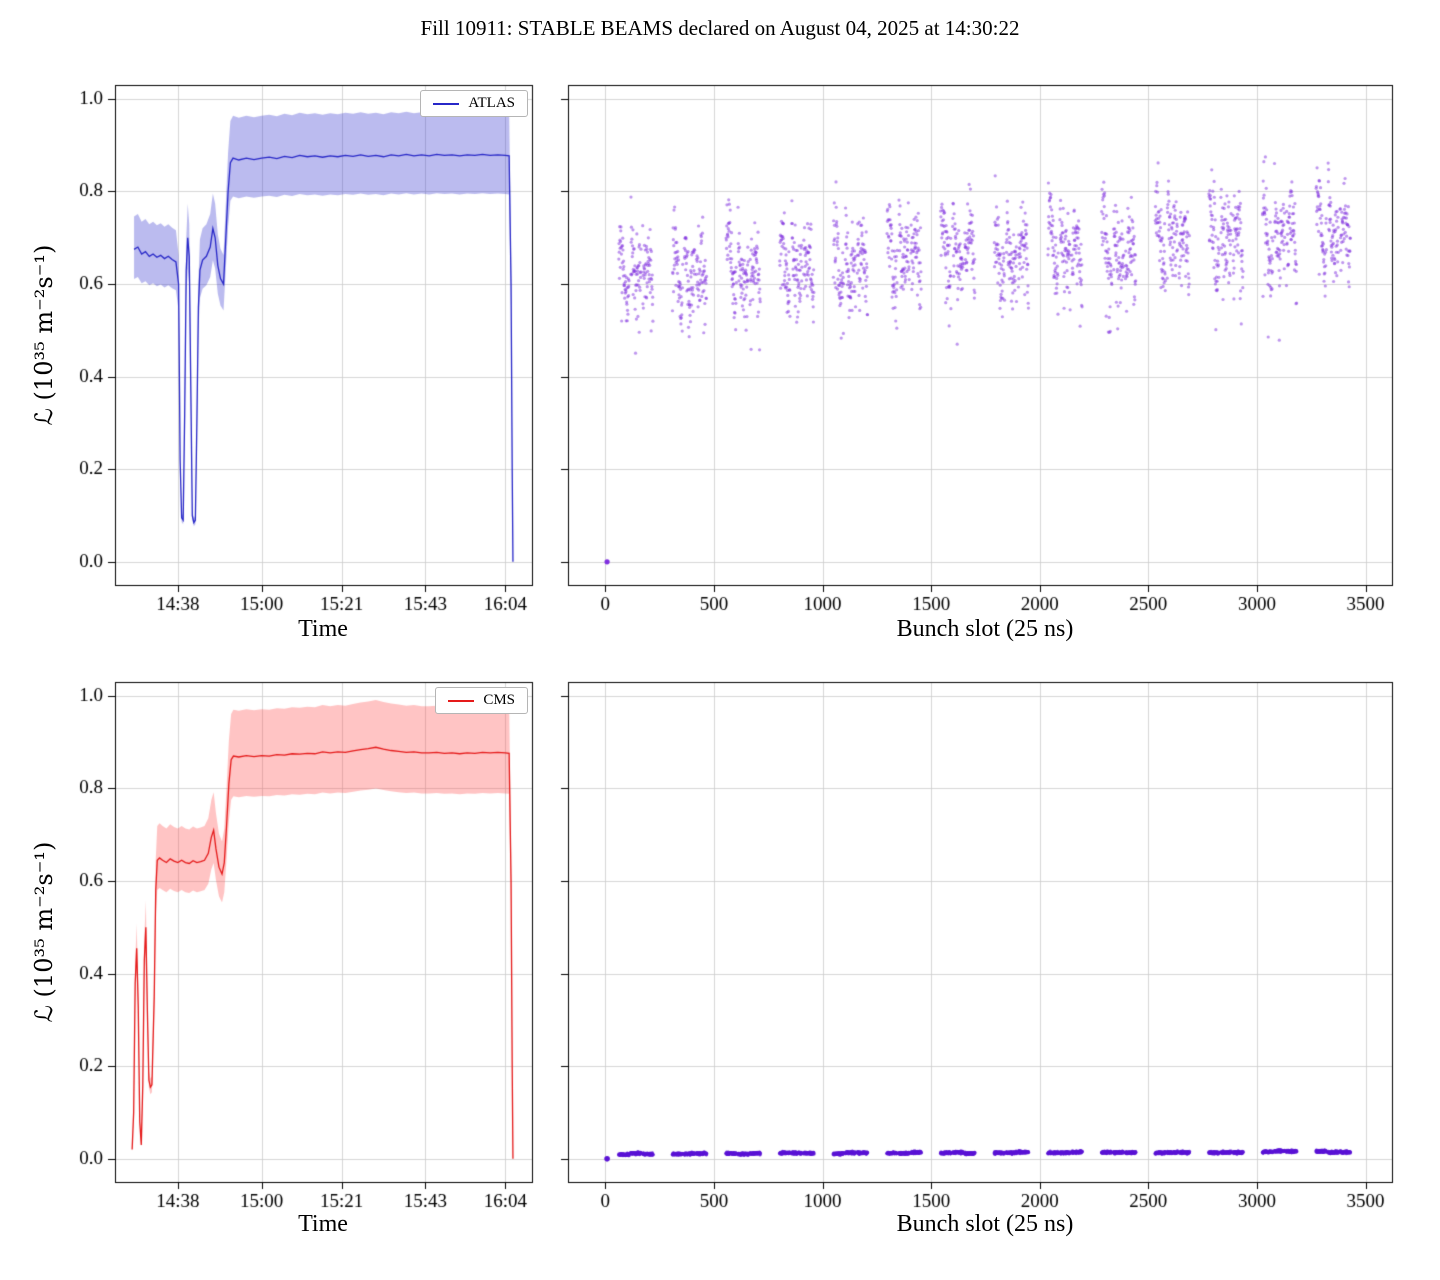 This screenshot has width=1440, height=1280. Describe the element at coordinates (44, 932) in the screenshot. I see `ylabel-cms: ℒ (10³⁵ m⁻²s⁻¹)` at that location.